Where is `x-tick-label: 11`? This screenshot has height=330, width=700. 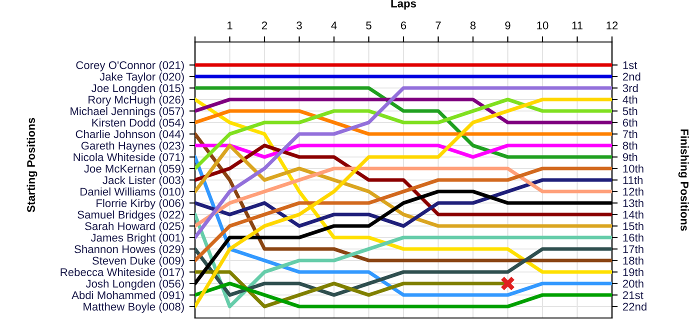
x-tick-label: 11 is located at coordinates (577, 26).